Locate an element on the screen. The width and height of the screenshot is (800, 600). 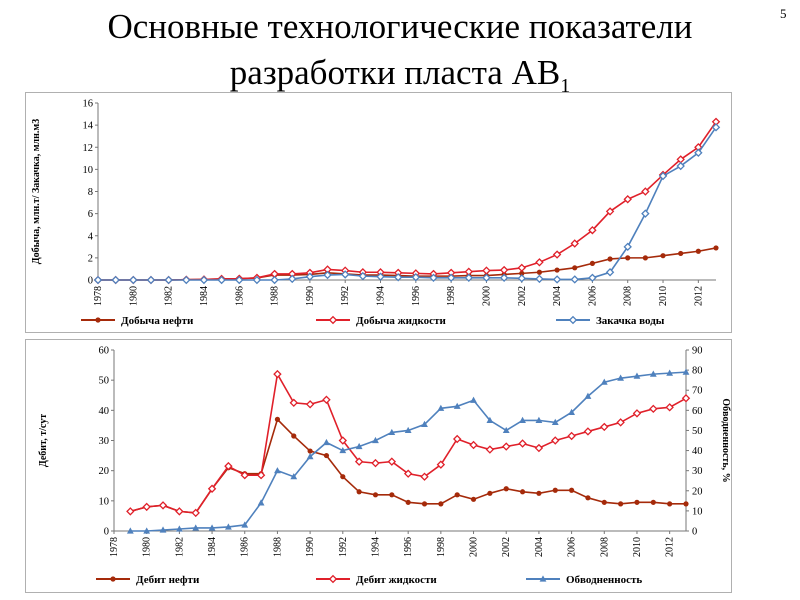
y-tick-label-left: 16 is located at coordinates (88, 104).